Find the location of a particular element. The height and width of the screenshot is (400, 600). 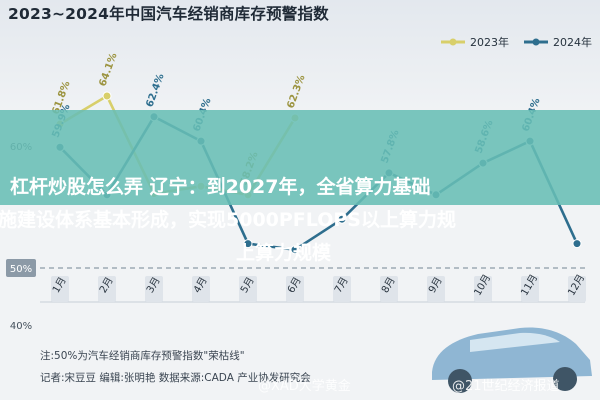

legend-swatch-2023 is located at coordinates (453, 42).